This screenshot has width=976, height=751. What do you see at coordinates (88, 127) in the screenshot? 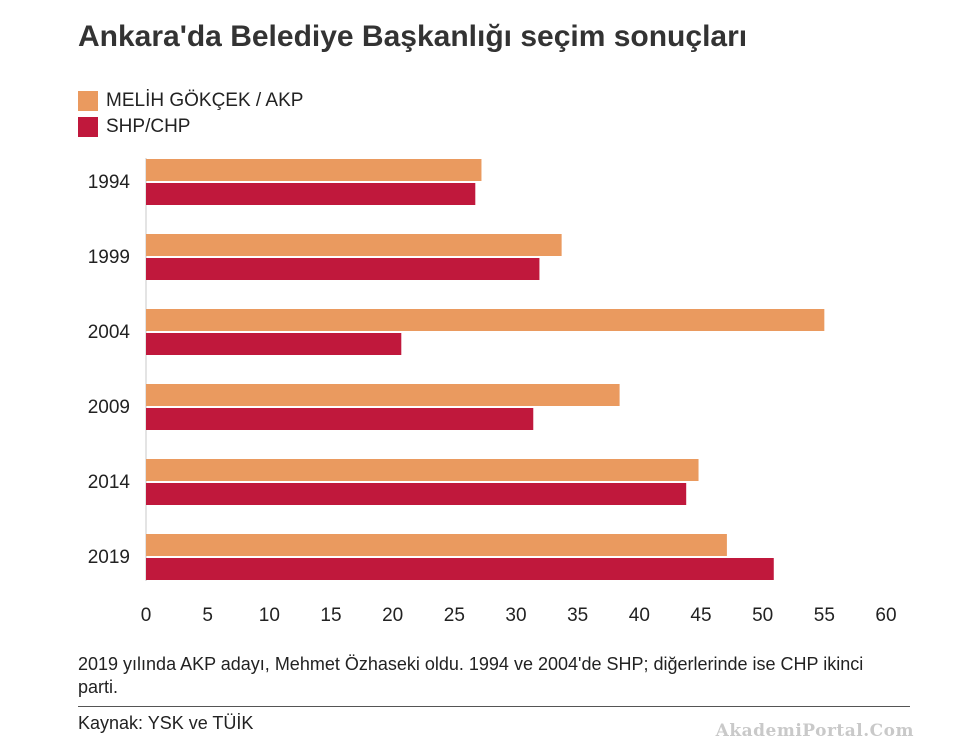
I see `legend-swatch-chp` at bounding box center [88, 127].